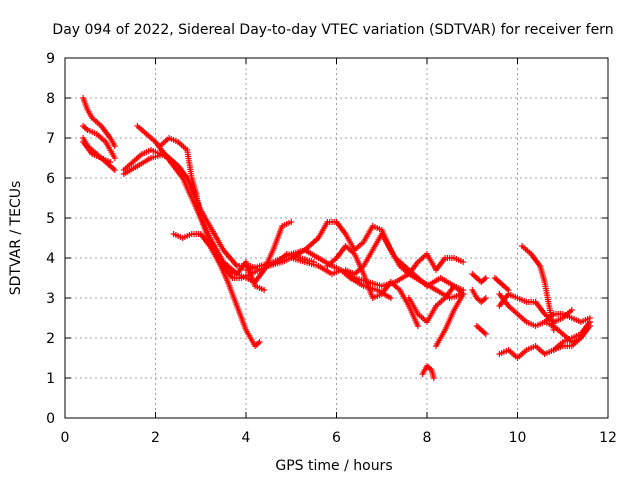  Describe the element at coordinates (50, 299) in the screenshot. I see `y-tick-label: 3` at that location.